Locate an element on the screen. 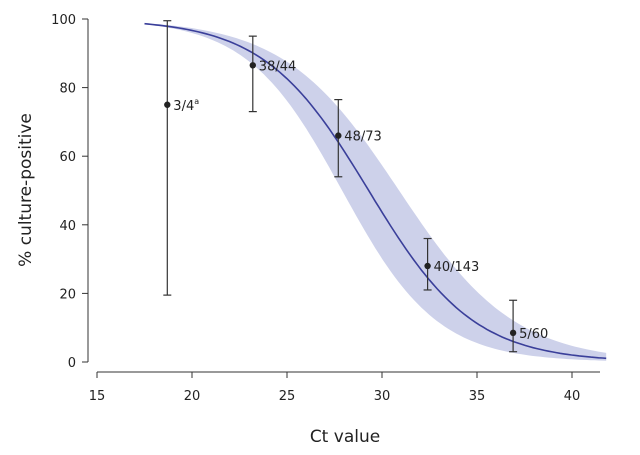  y-tick-label: 100 is located at coordinates (63, 20).